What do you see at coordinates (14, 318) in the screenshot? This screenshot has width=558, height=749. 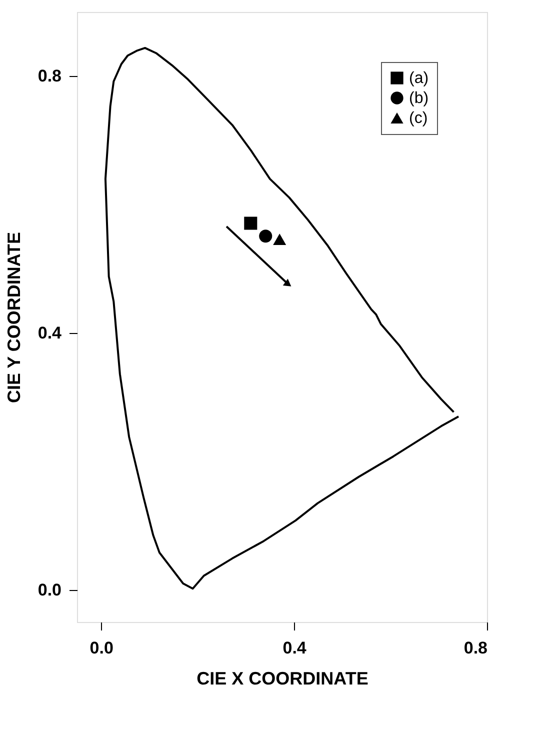 I see `y-axis-title: CIE Y COORDINATE` at bounding box center [14, 318].